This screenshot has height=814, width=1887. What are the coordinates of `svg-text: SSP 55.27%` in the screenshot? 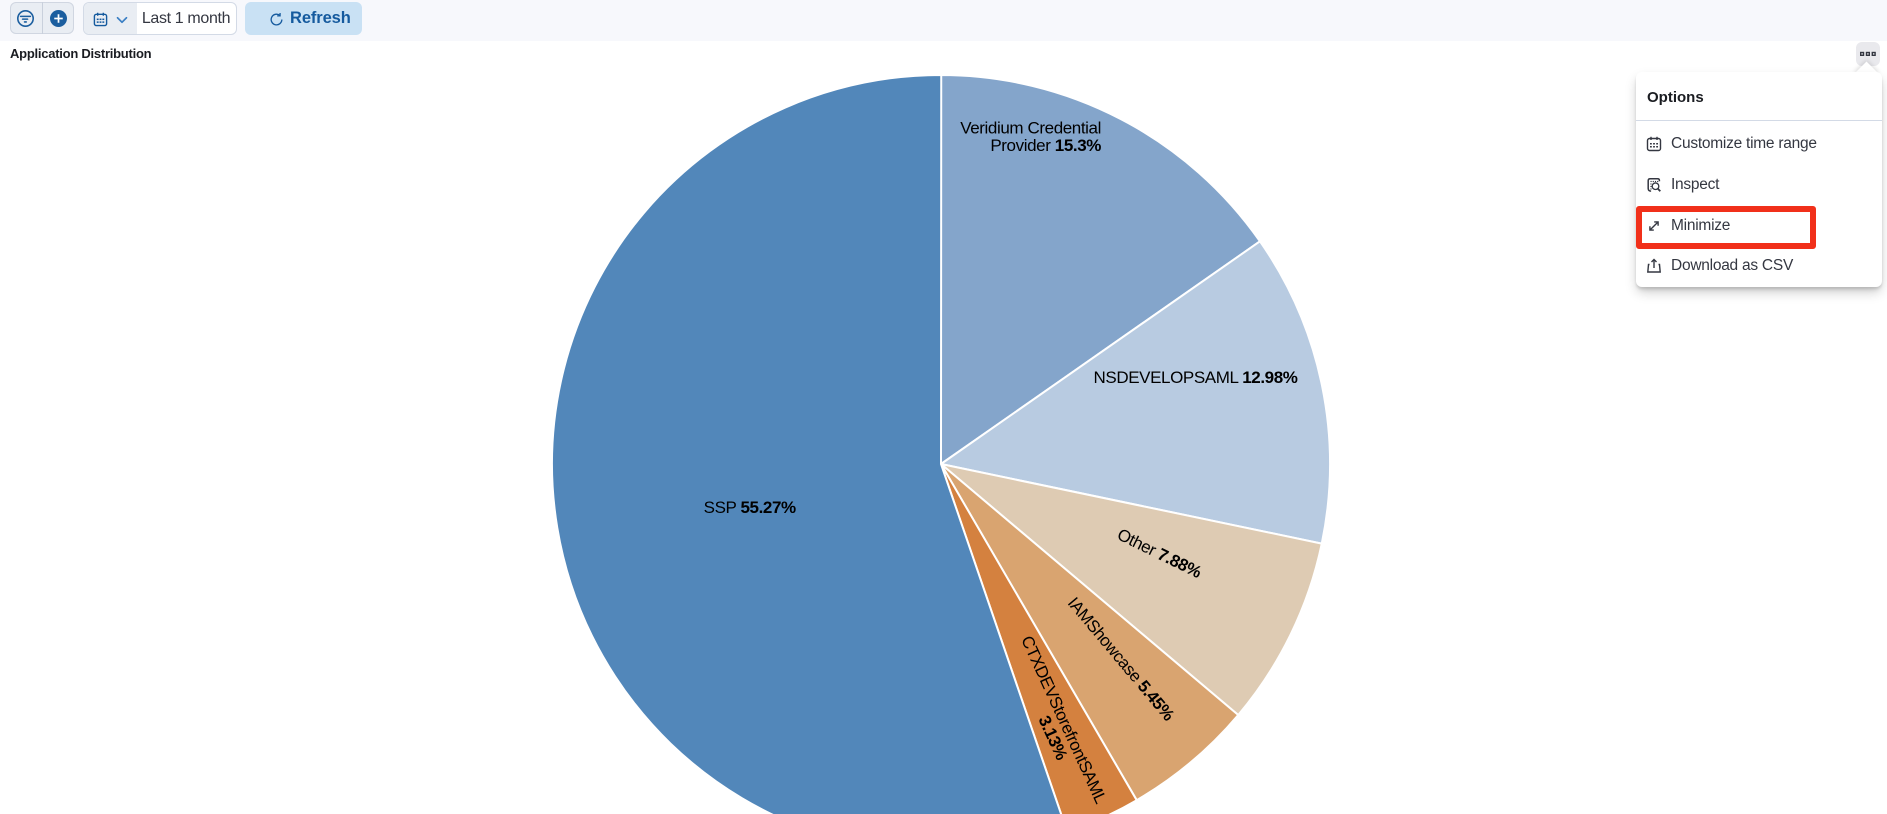 It's located at (750, 507).